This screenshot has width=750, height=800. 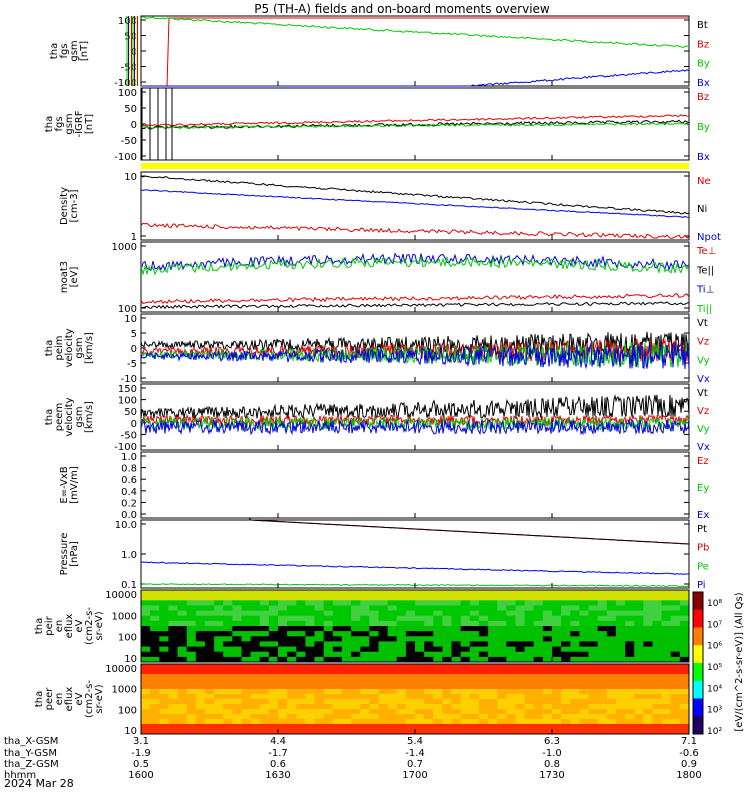 What do you see at coordinates (698, 672) in the screenshot?
I see `colorbar-segment` at bounding box center [698, 672].